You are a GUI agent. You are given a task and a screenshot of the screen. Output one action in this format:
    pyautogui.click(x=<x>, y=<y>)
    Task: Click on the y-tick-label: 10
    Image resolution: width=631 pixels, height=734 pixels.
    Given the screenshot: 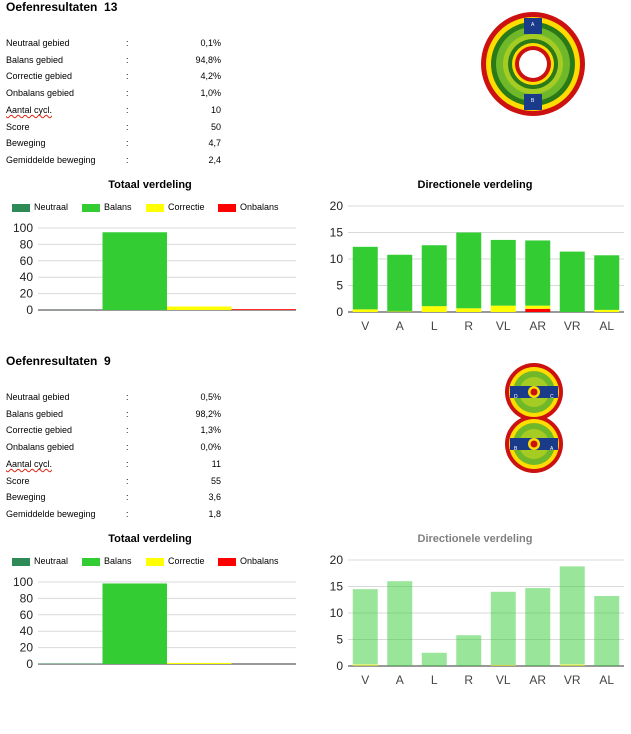 What is the action you would take?
    pyautogui.click(x=337, y=613)
    